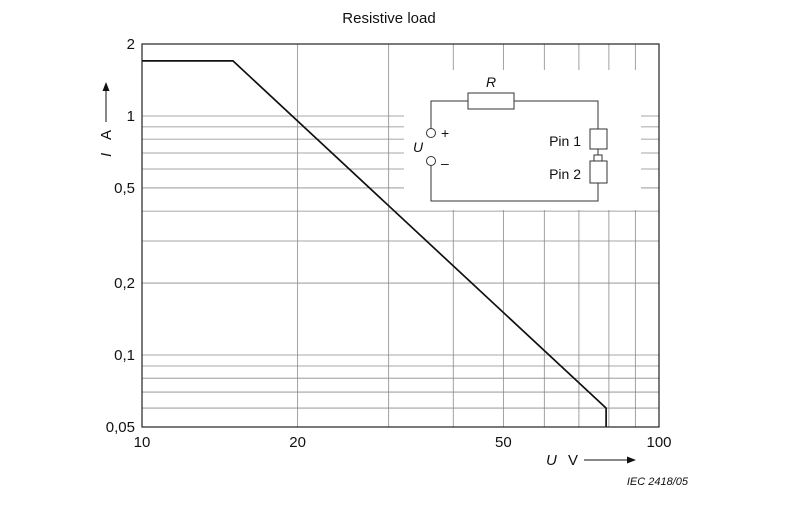 The image size is (800, 505). I want to click on x-tick-label: 10, so click(142, 442).